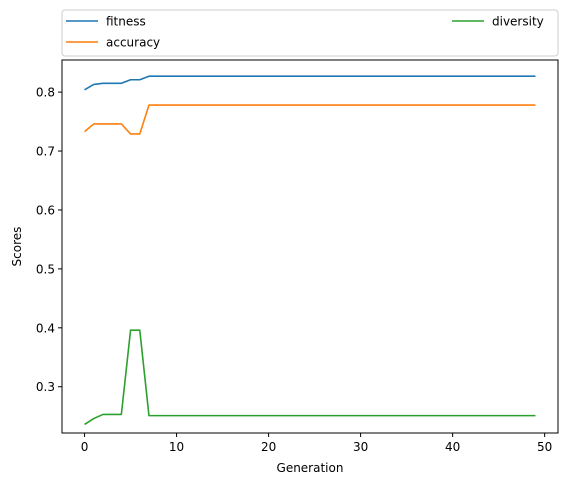 Image resolution: width=567 pixels, height=486 pixels. I want to click on y-tick-label: 0.8, so click(45, 93).